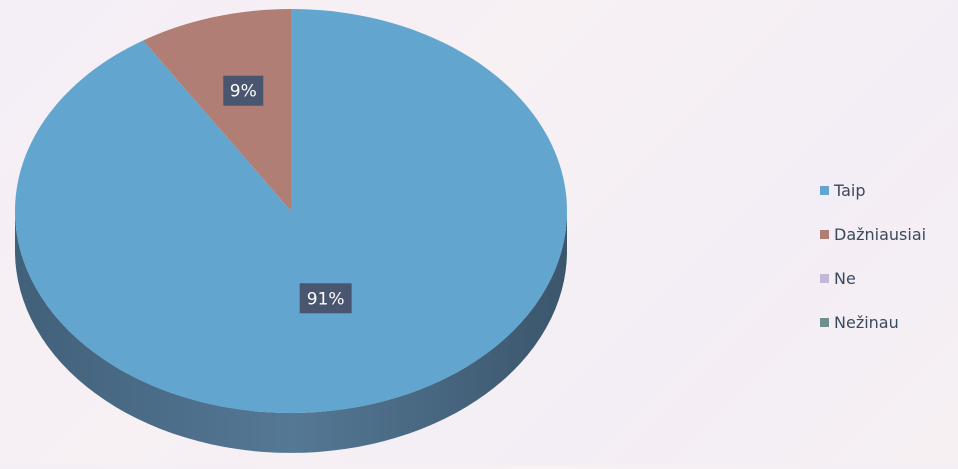 This screenshot has height=469, width=958. What do you see at coordinates (880, 234) in the screenshot?
I see `legend-label: Dažniausiai` at bounding box center [880, 234].